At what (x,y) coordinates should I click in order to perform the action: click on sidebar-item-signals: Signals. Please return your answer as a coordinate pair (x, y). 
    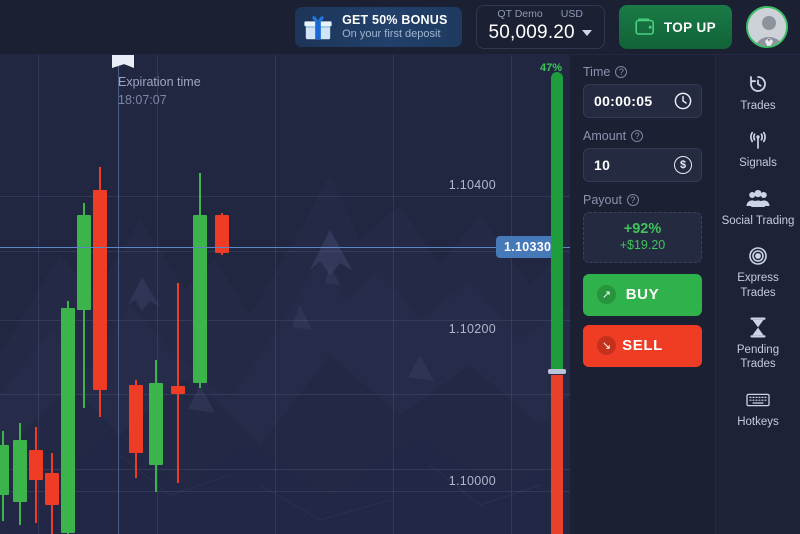
    Looking at the image, I should click on (758, 150).